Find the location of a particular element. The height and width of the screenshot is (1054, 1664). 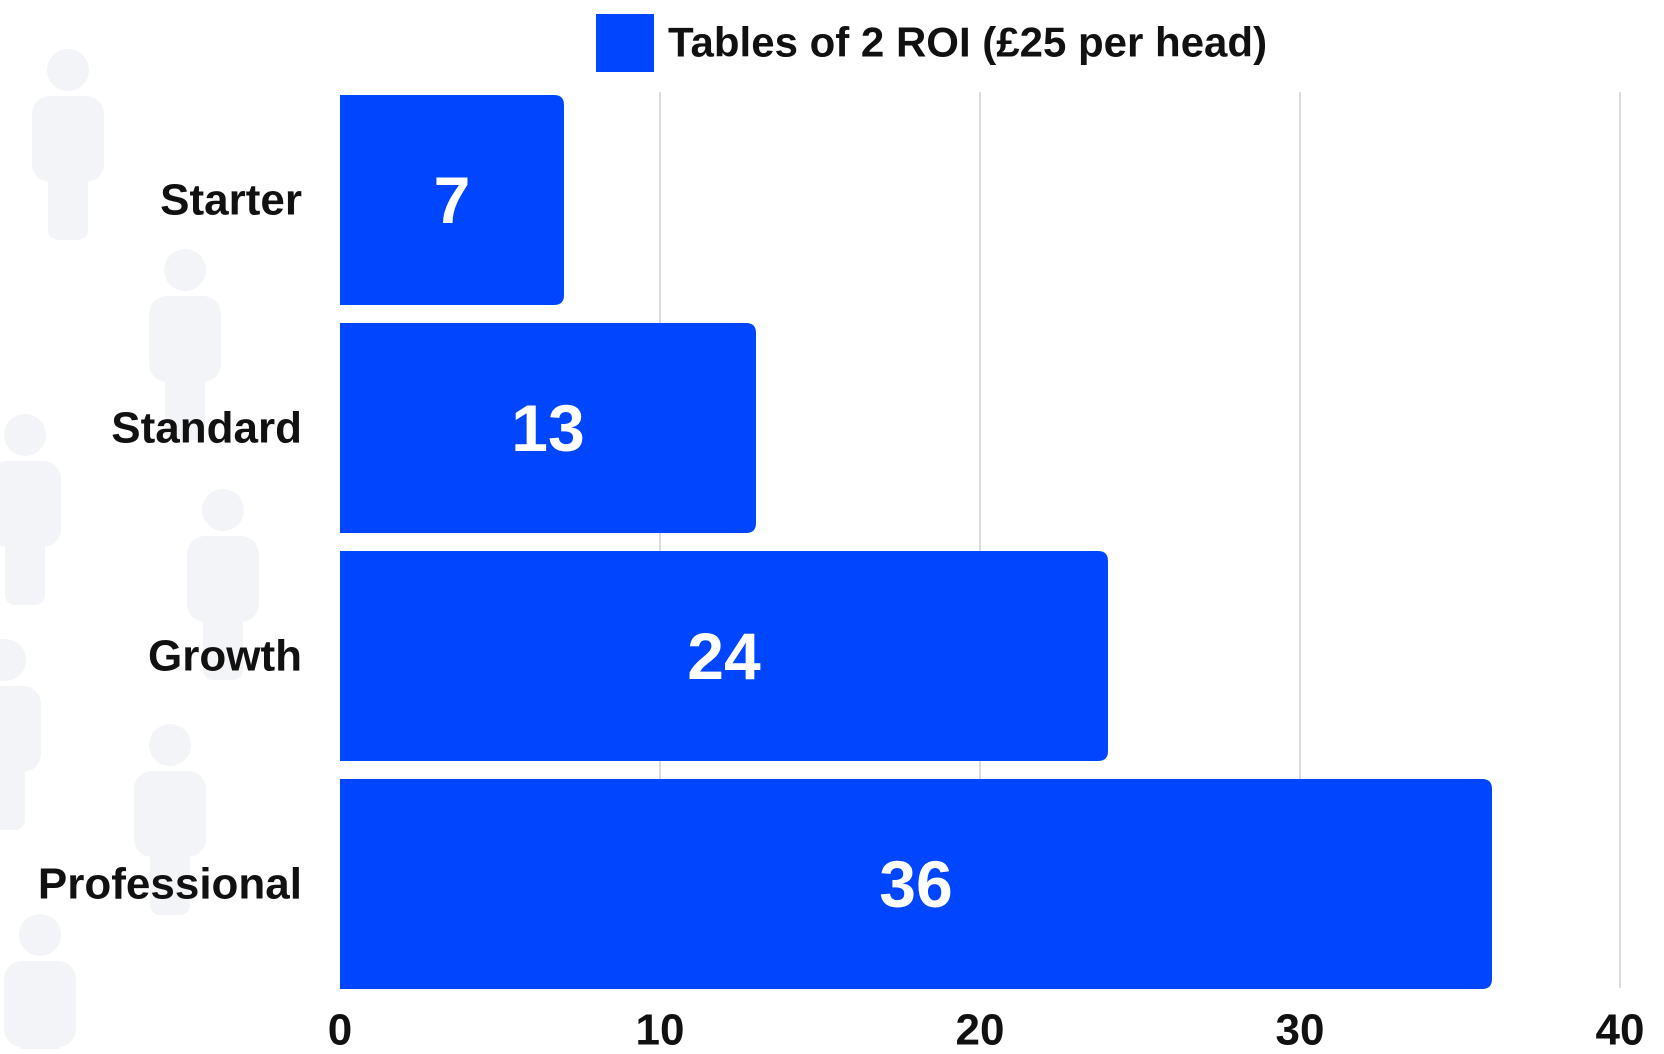

background-silhouettes is located at coordinates (129, 551).